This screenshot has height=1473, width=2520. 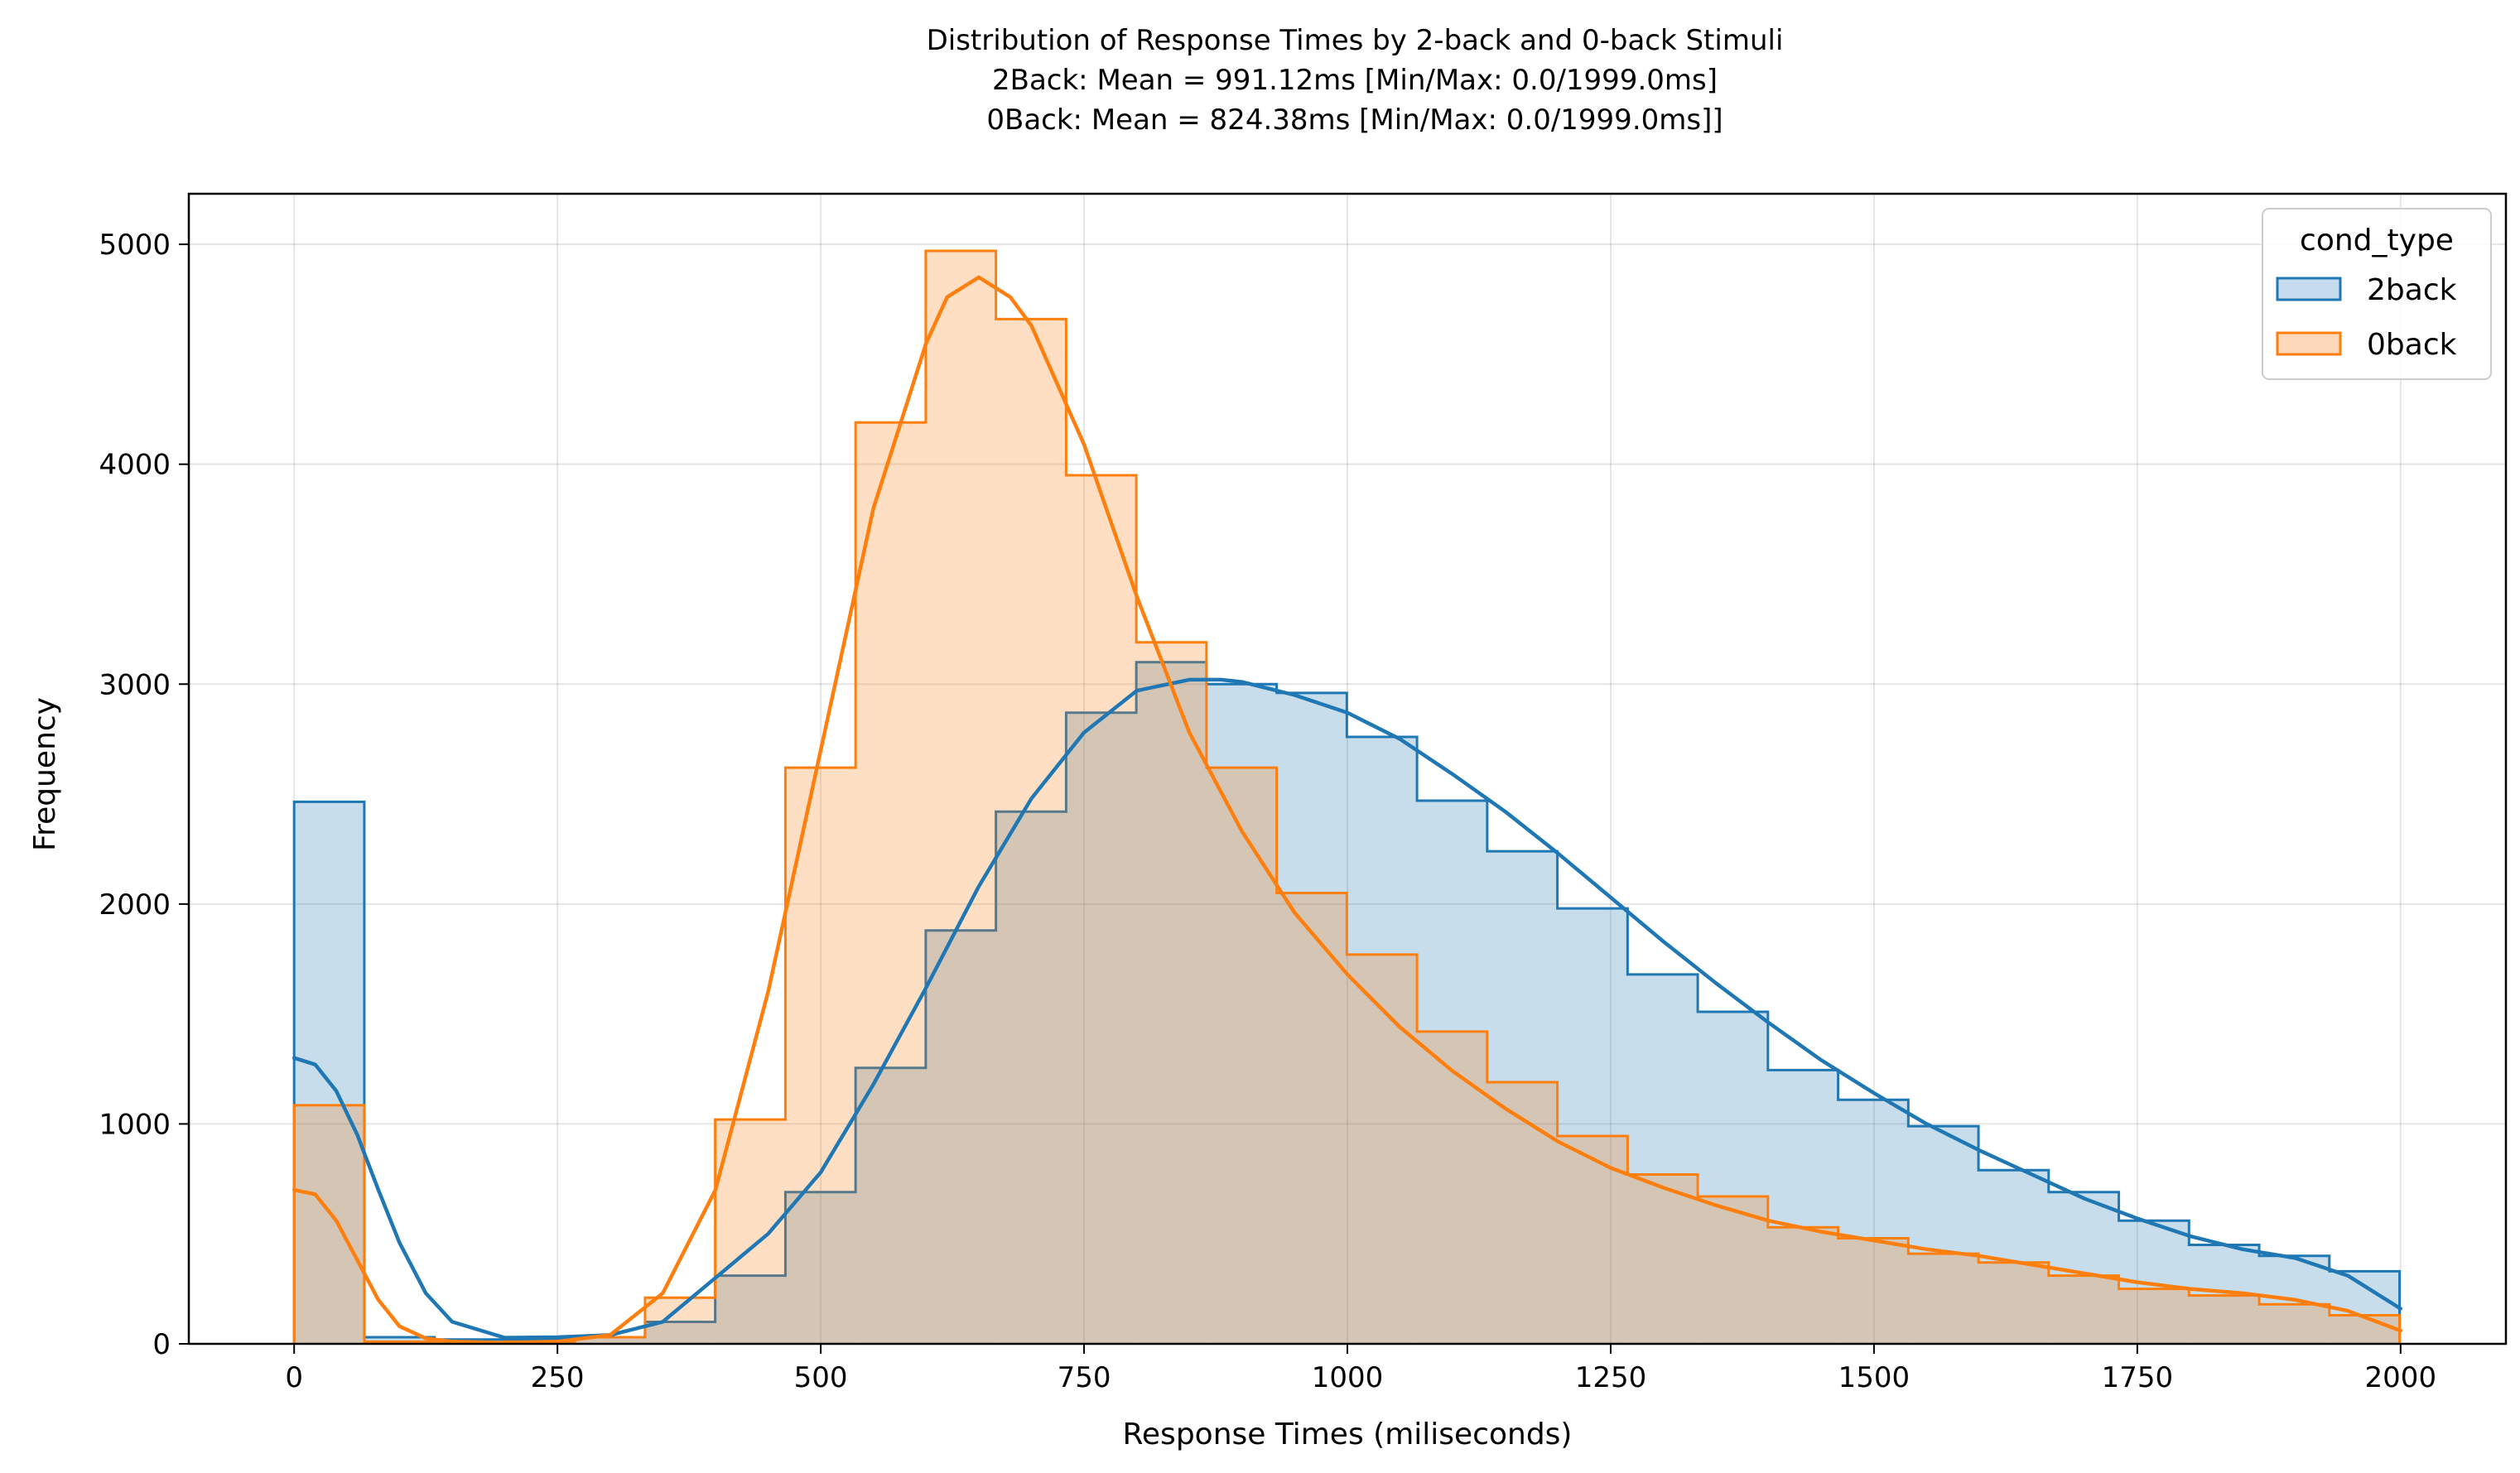 I want to click on x-tick-label: 750, so click(x=1084, y=1377).